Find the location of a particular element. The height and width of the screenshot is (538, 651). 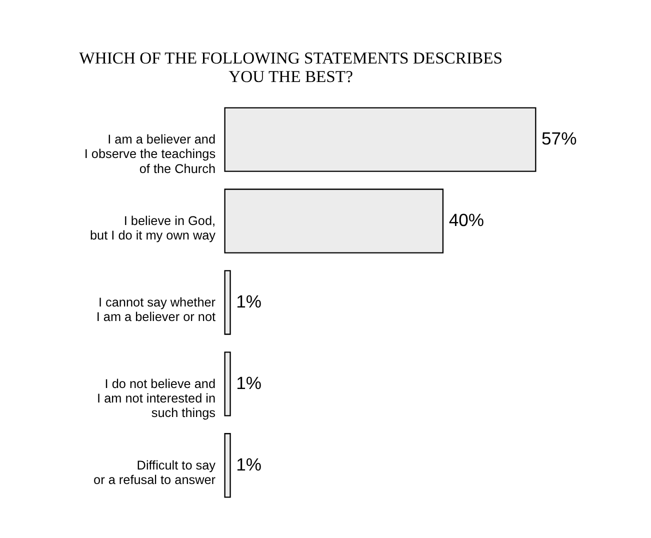

y-tick-label: I cannot say whether I am a believer or not is located at coordinates (156, 309).